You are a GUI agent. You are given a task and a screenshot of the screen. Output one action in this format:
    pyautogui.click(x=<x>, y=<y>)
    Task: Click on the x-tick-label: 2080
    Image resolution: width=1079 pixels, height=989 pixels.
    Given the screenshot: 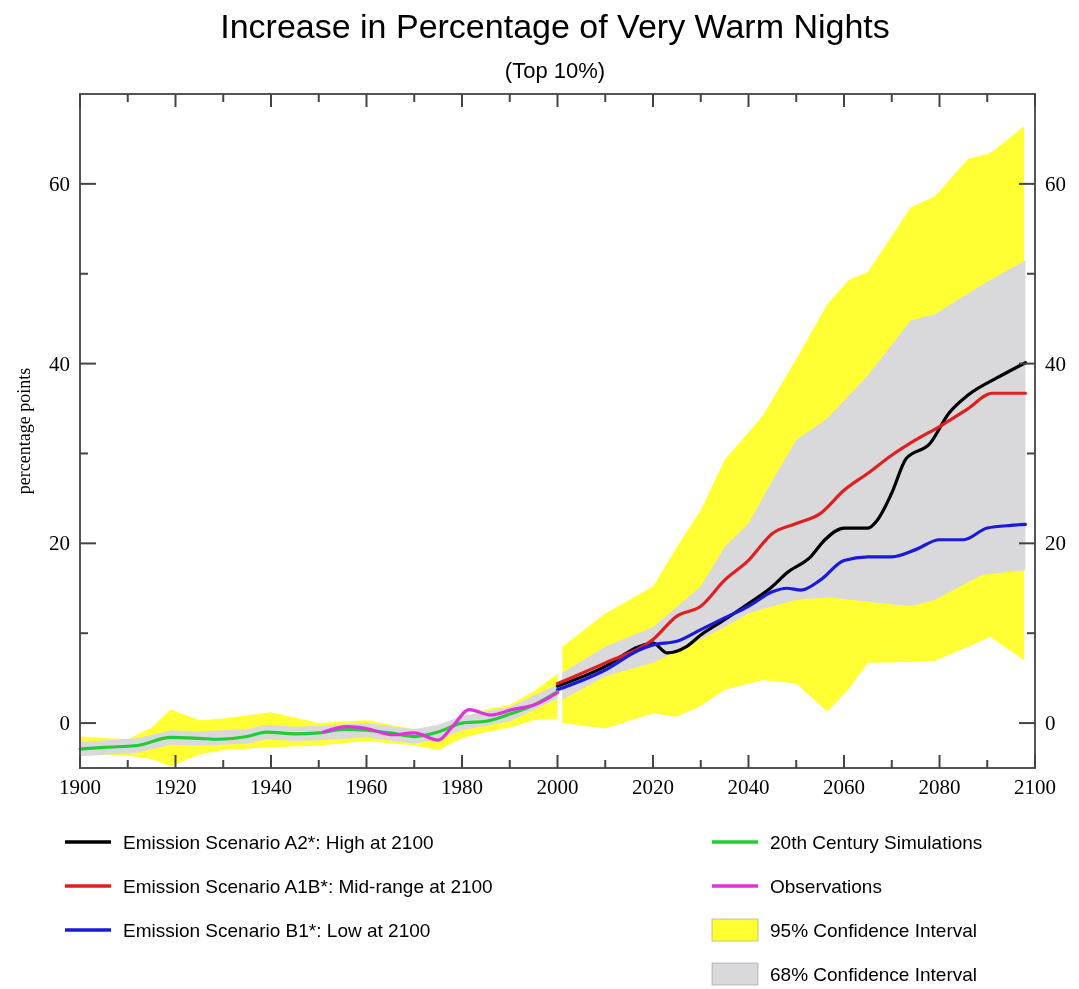 What is the action you would take?
    pyautogui.click(x=939, y=787)
    